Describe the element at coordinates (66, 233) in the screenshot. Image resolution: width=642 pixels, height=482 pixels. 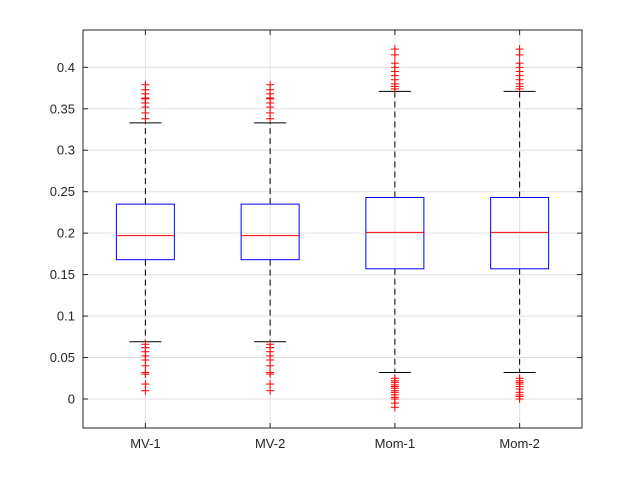
I see `y-tick-label: 0.2` at that location.